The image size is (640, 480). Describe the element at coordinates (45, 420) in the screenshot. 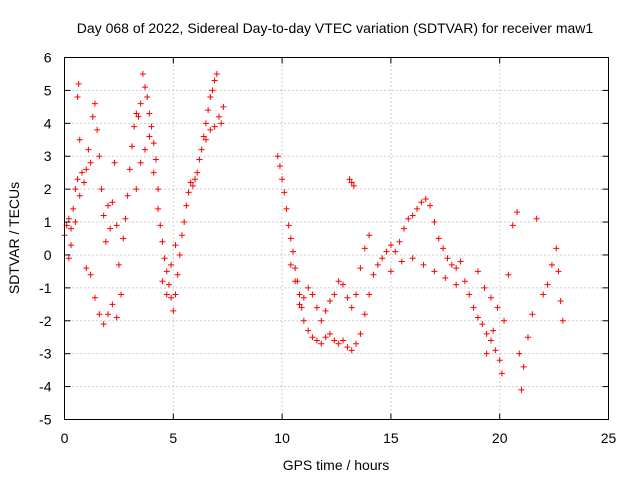

I see `y-tick-label: -5` at that location.